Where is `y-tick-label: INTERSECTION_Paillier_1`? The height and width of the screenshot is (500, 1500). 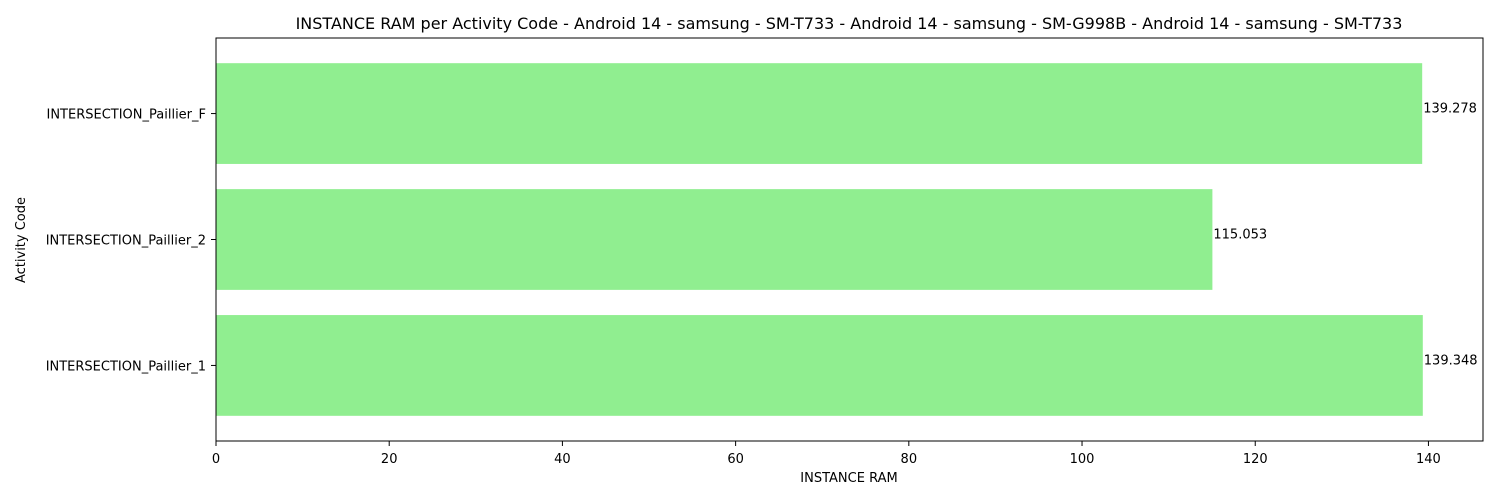 y-tick-label: INTERSECTION_Paillier_1 is located at coordinates (126, 366).